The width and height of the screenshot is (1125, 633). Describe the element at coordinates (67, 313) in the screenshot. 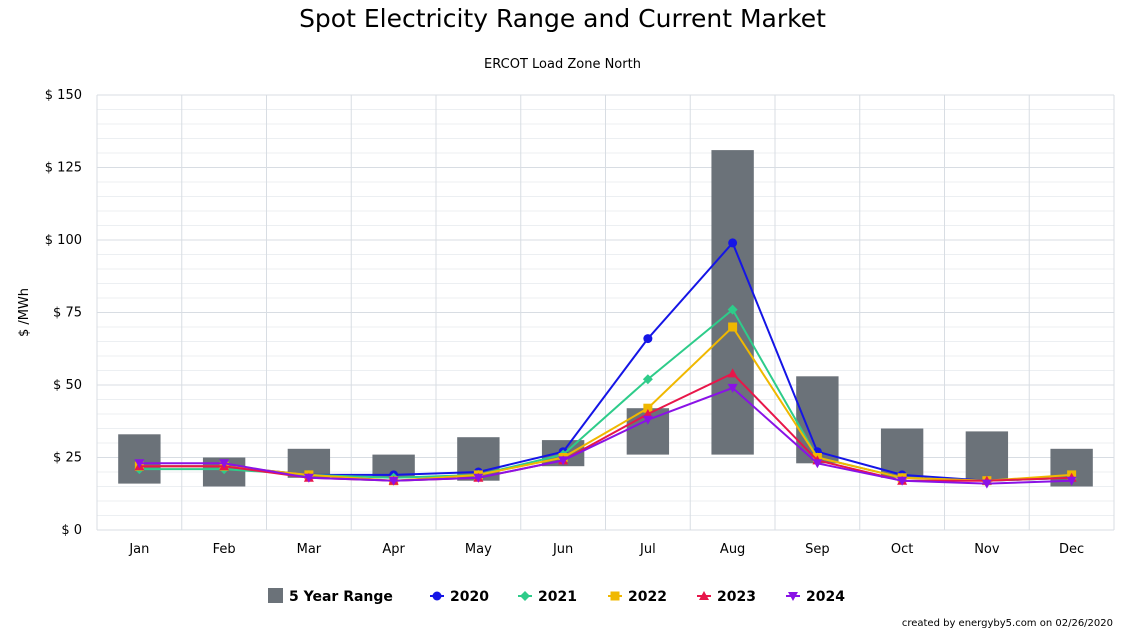

I see `y-tick-label: $ 75` at that location.